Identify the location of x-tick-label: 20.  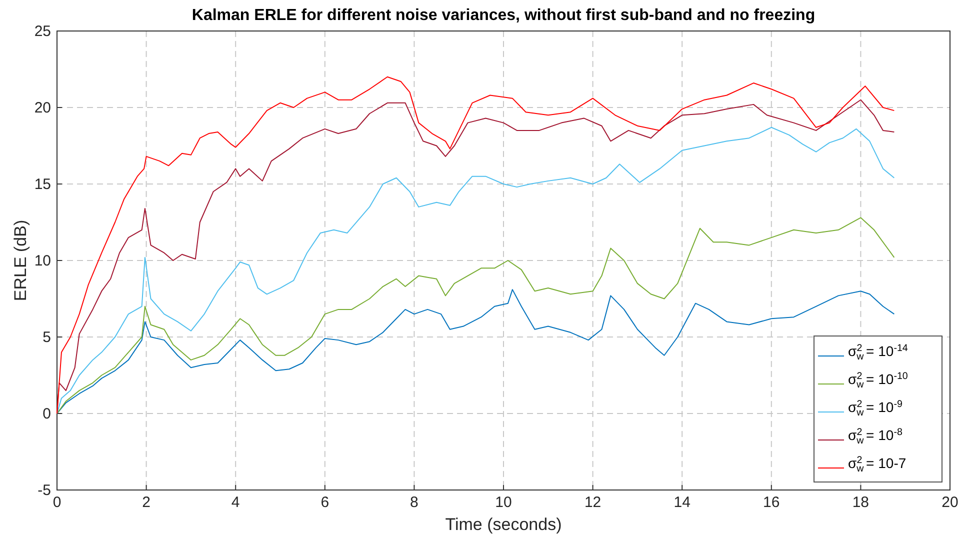
(950, 502).